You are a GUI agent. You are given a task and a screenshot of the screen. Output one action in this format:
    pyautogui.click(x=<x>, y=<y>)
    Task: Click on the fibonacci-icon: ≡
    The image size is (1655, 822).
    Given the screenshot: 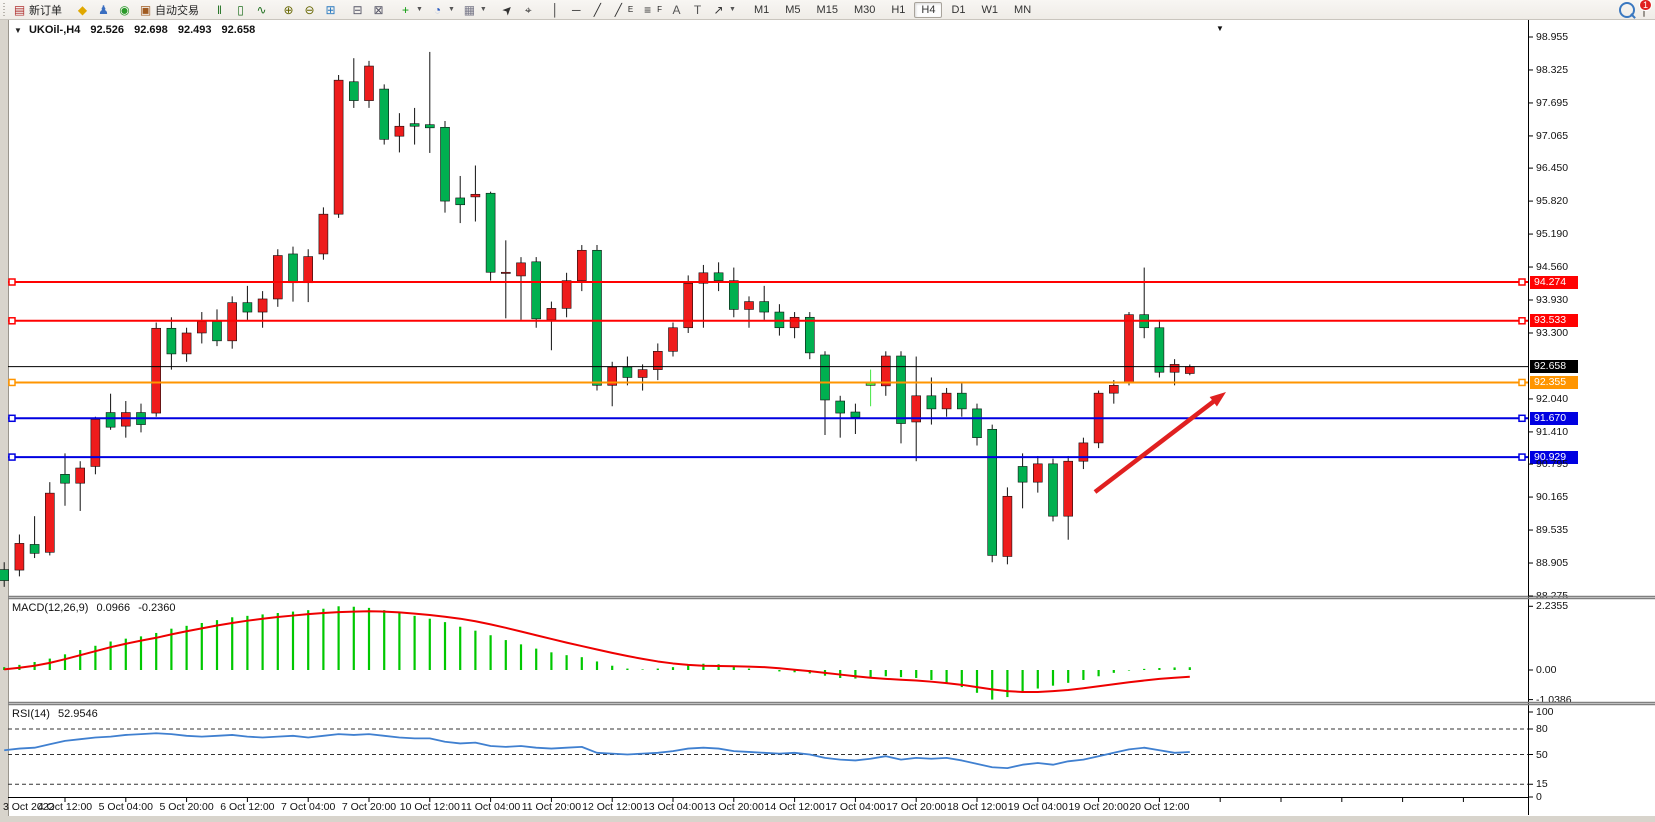 What is the action you would take?
    pyautogui.click(x=648, y=9)
    